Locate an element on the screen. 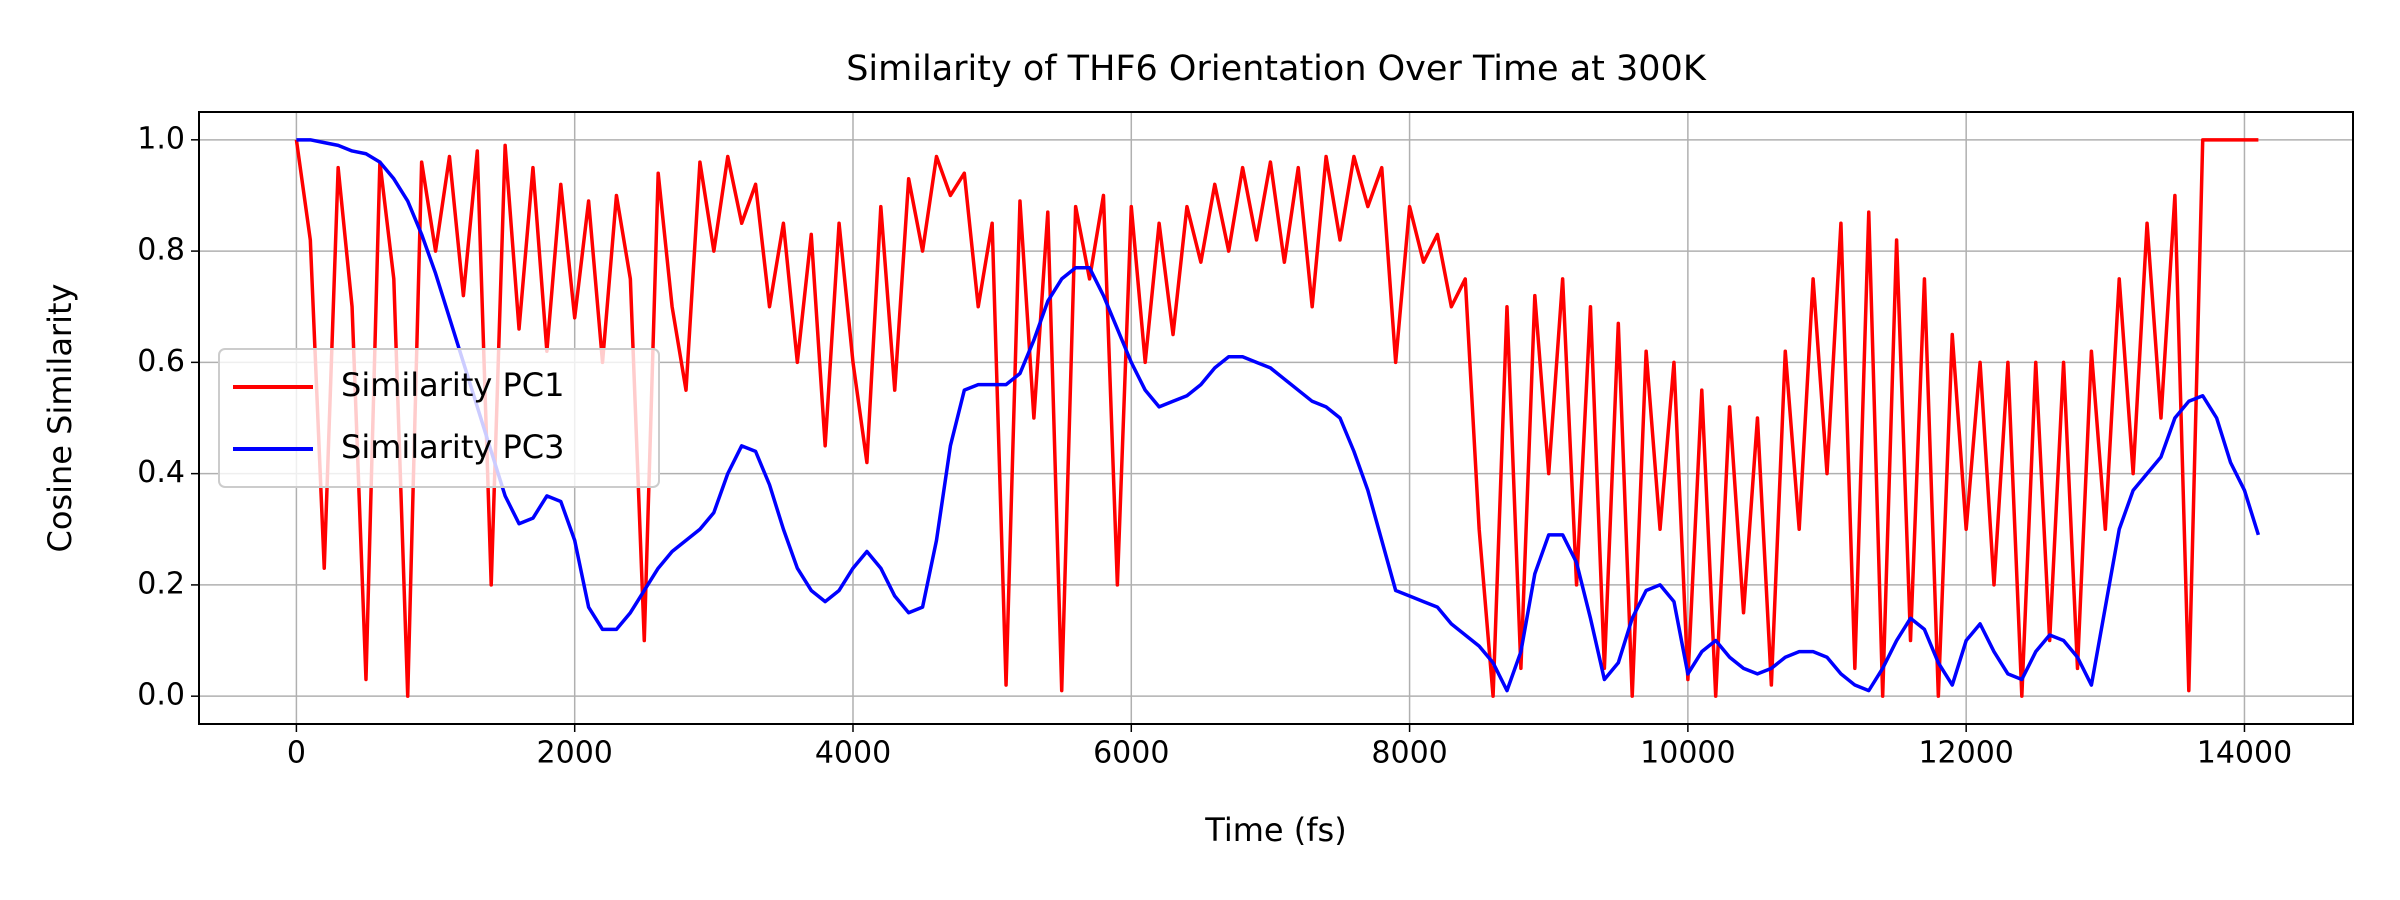  x-tick-label: 0 is located at coordinates (296, 753).